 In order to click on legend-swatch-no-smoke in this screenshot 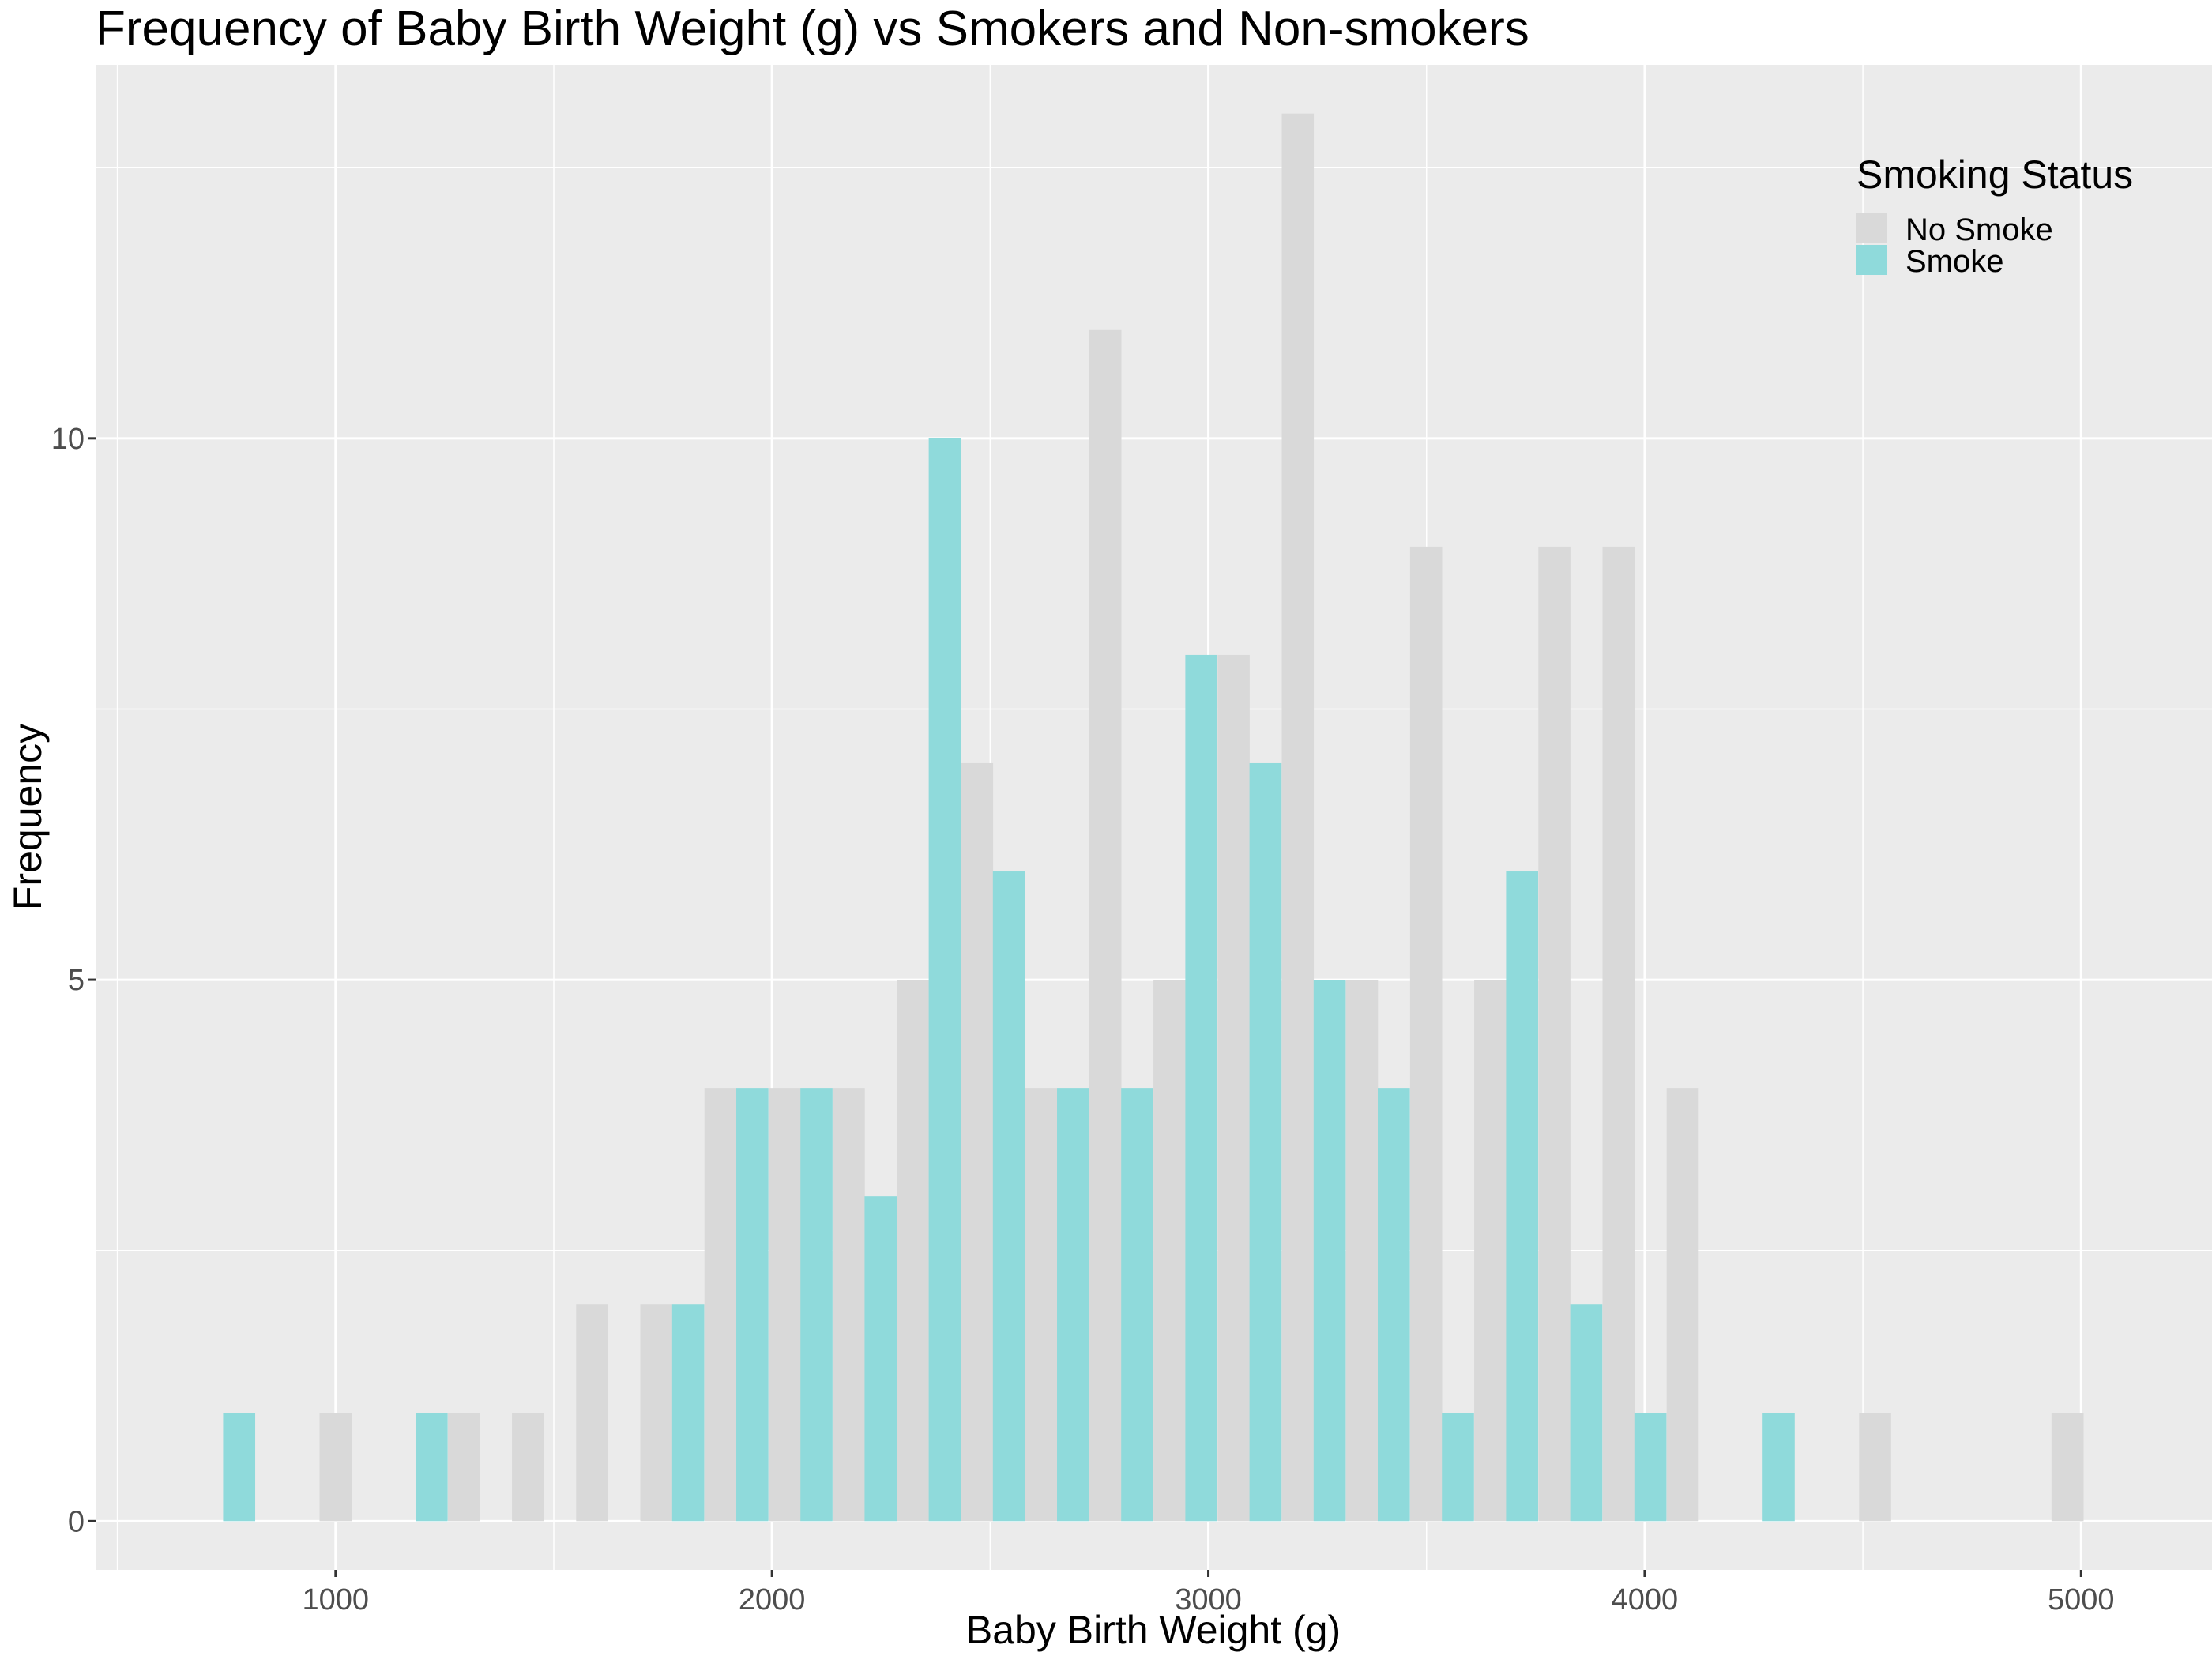, I will do `click(1871, 228)`.